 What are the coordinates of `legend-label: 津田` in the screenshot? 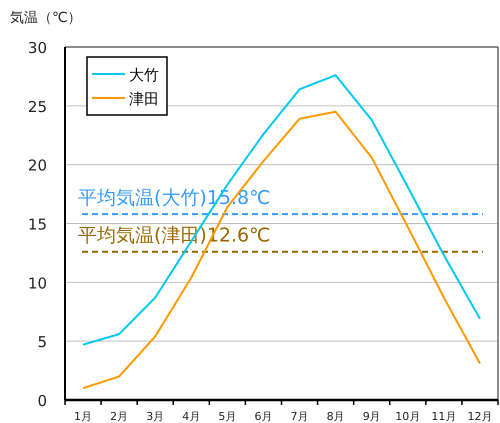 It's located at (144, 99).